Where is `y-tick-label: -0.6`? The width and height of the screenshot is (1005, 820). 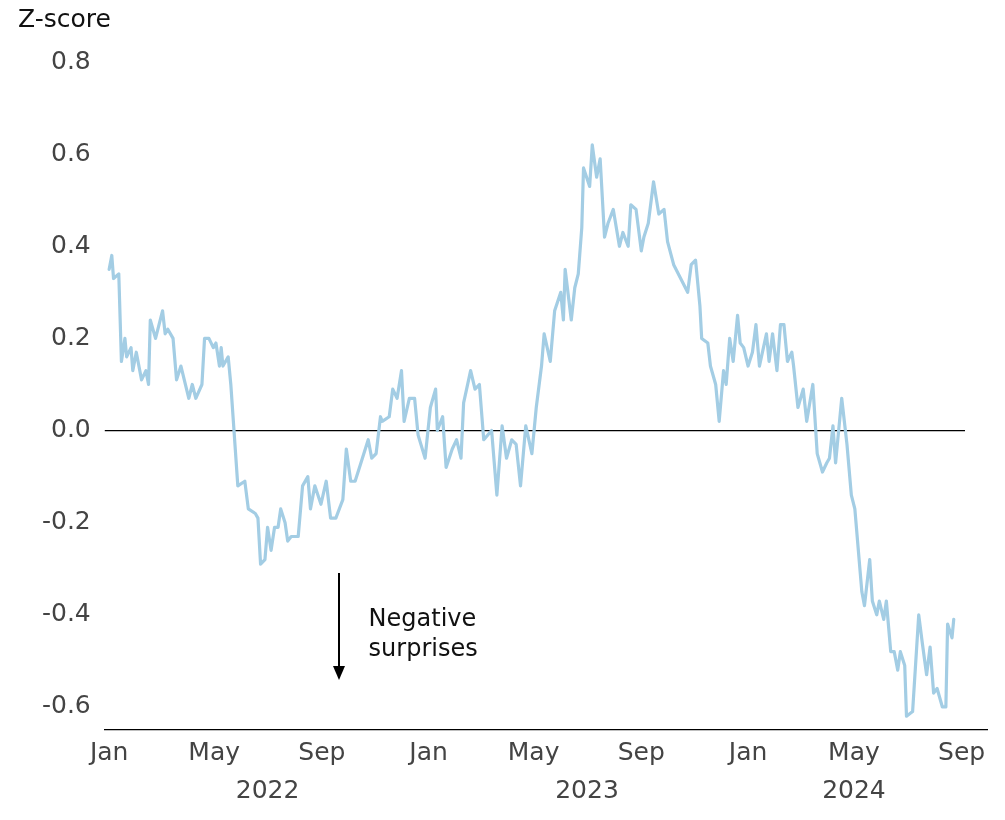 y-tick-label: -0.6 is located at coordinates (66, 705).